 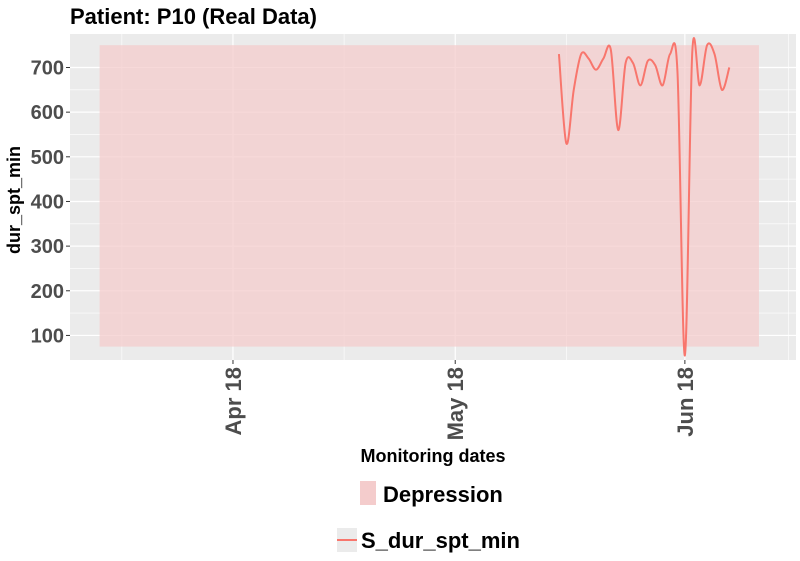 I want to click on y-tick-label: 400, so click(x=47, y=202).